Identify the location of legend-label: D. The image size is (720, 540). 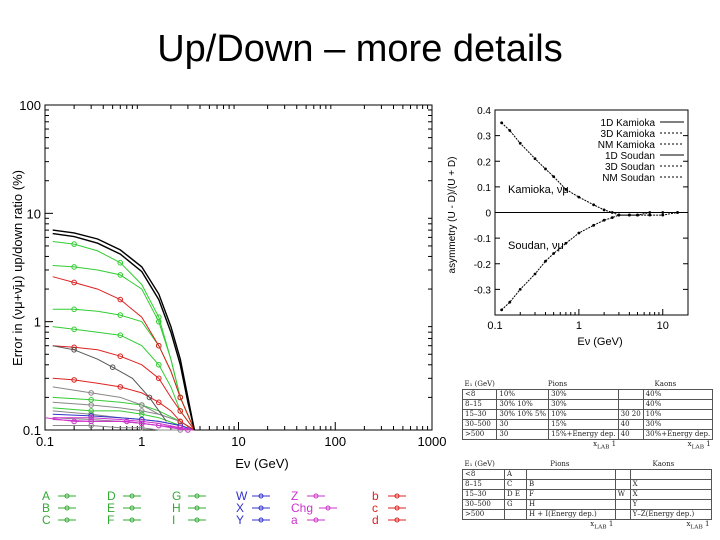
(111, 496).